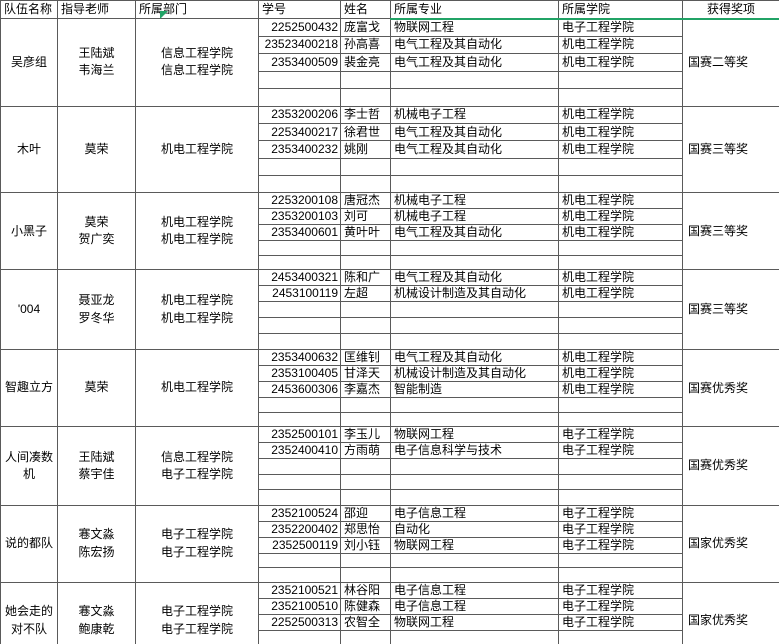  Describe the element at coordinates (299, 114) in the screenshot. I see `student-id-cell: 2353200206` at that location.